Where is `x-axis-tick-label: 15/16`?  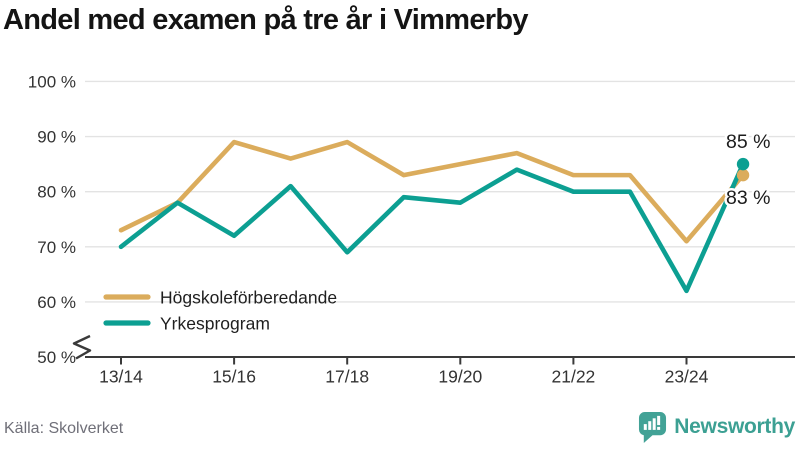 x-axis-tick-label: 15/16 is located at coordinates (234, 377).